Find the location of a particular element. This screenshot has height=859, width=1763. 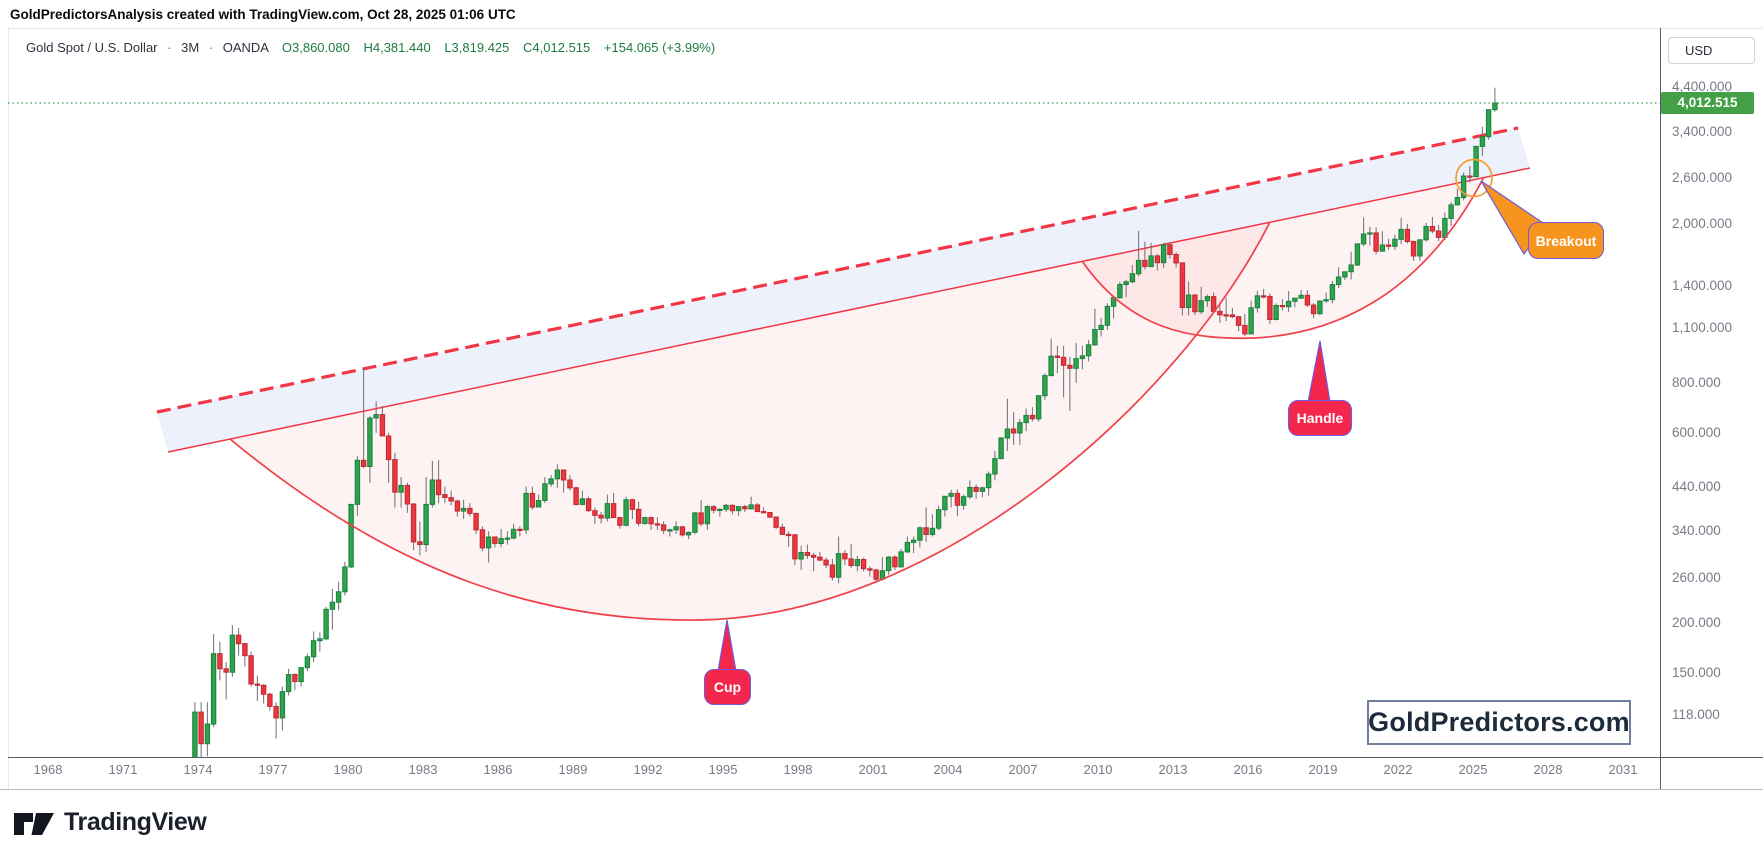

handle-label-text: Handle is located at coordinates (1320, 418).